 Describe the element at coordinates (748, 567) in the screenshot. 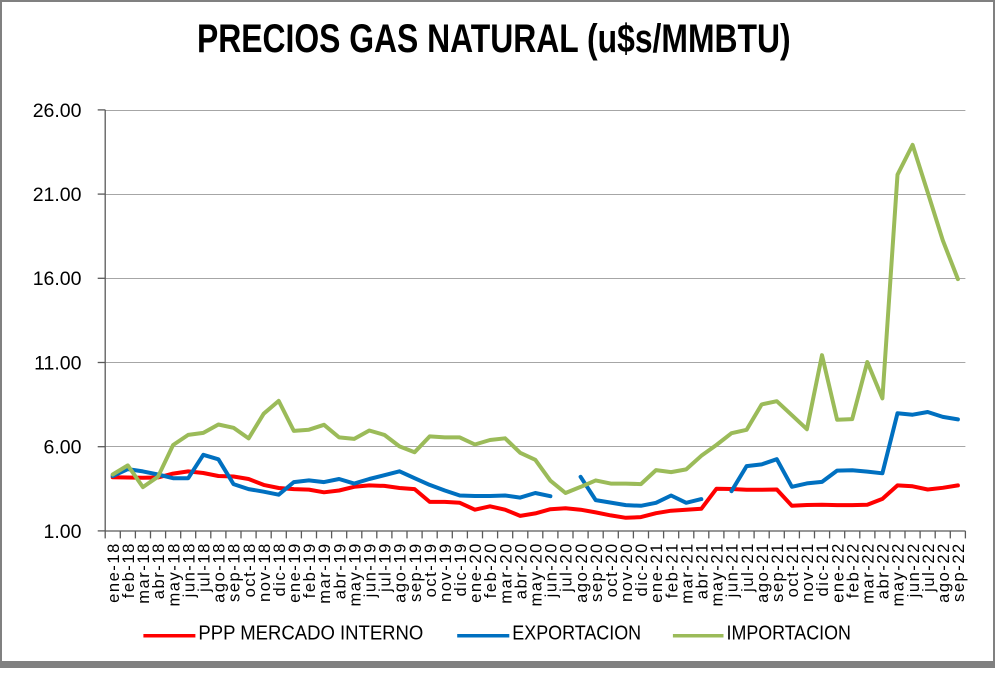

I see `svg-text: jul-21` at that location.